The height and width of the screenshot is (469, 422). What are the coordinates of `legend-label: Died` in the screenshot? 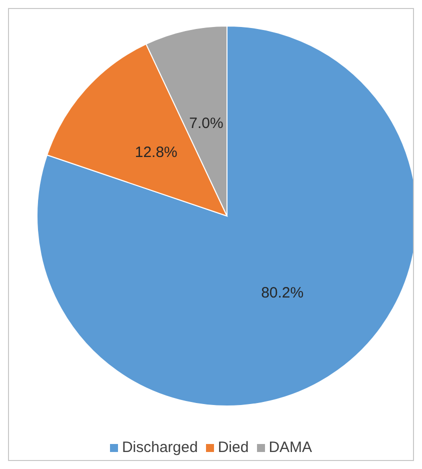 It's located at (232, 447).